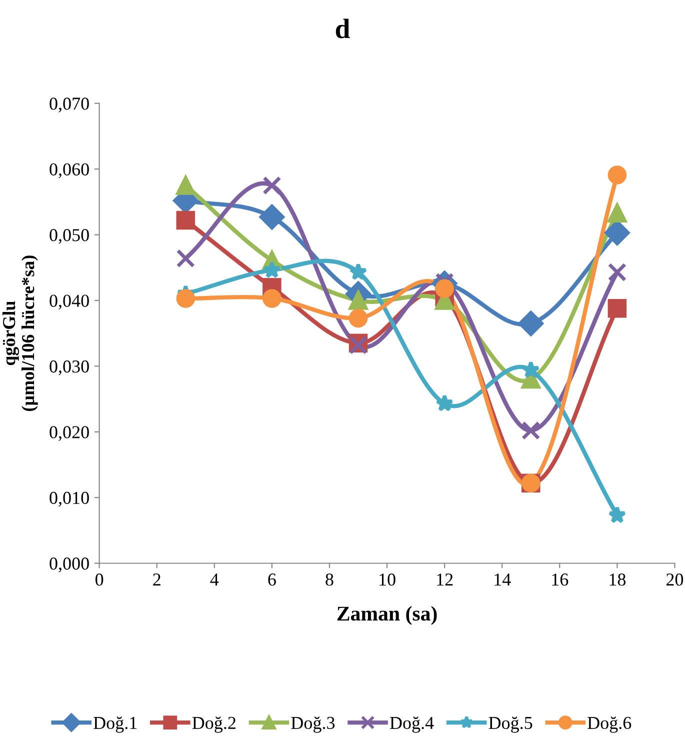 The height and width of the screenshot is (749, 685). I want to click on y-tick-label: 0,050, so click(69, 236).